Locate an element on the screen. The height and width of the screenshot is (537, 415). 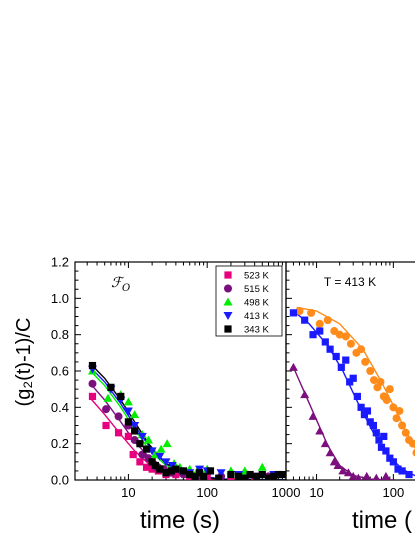
left-y-tick-label: 0.6 is located at coordinates (60, 371).